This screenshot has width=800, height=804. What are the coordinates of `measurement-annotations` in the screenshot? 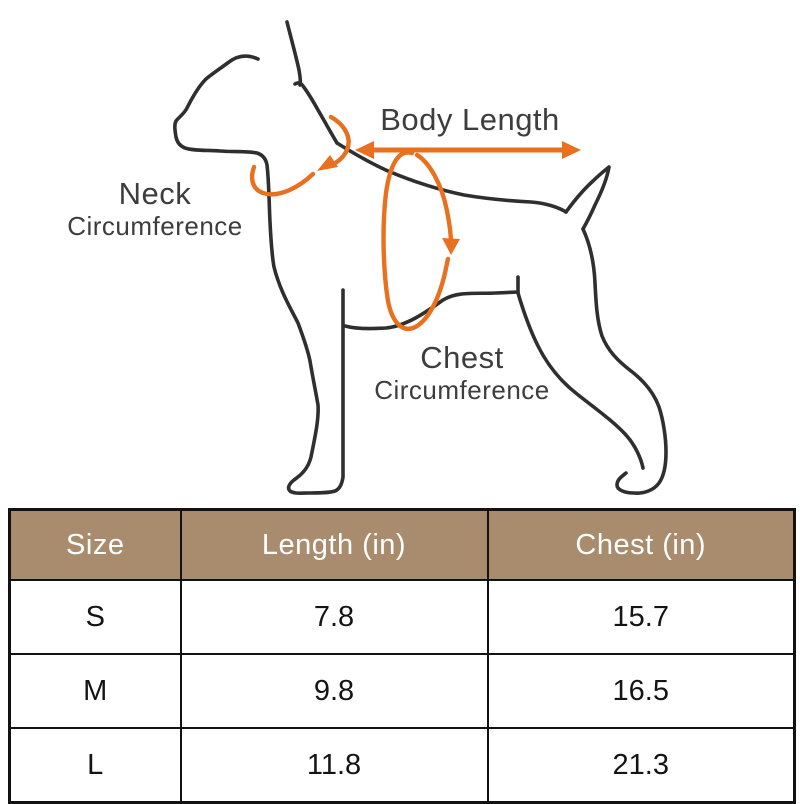 It's located at (415, 223).